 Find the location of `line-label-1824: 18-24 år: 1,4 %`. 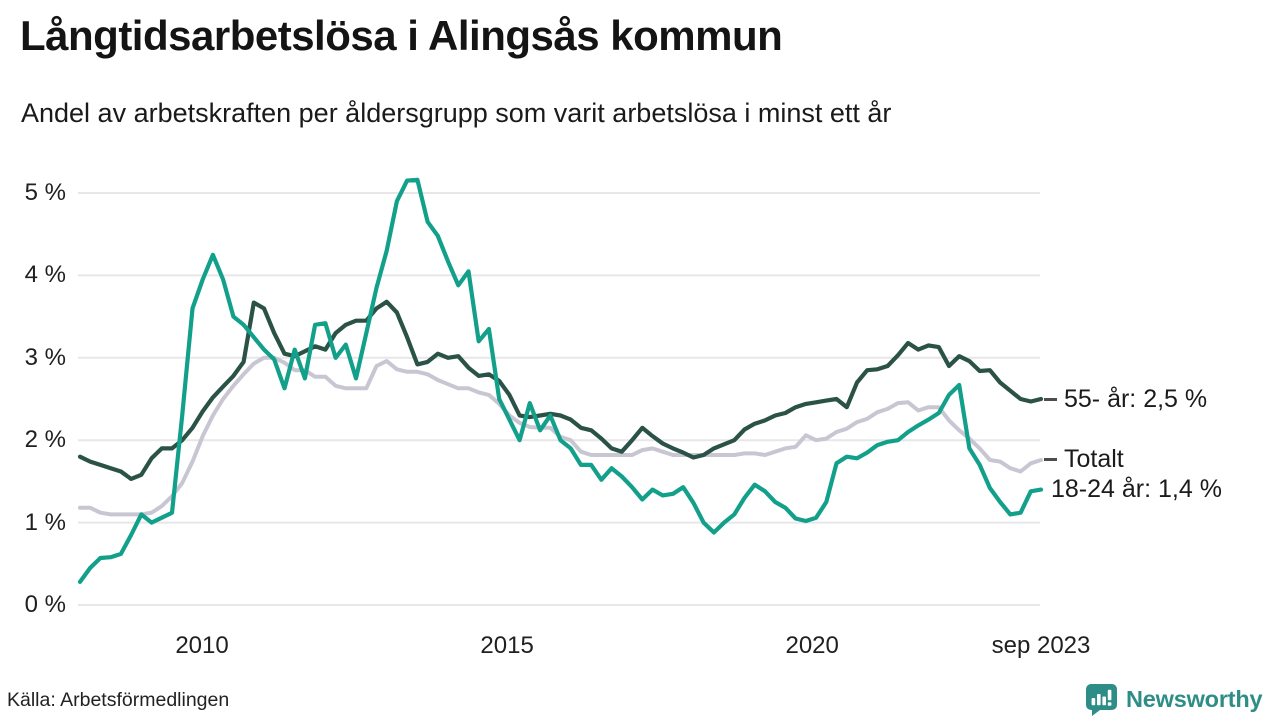

line-label-1824: 18-24 år: 1,4 % is located at coordinates (1136, 490).